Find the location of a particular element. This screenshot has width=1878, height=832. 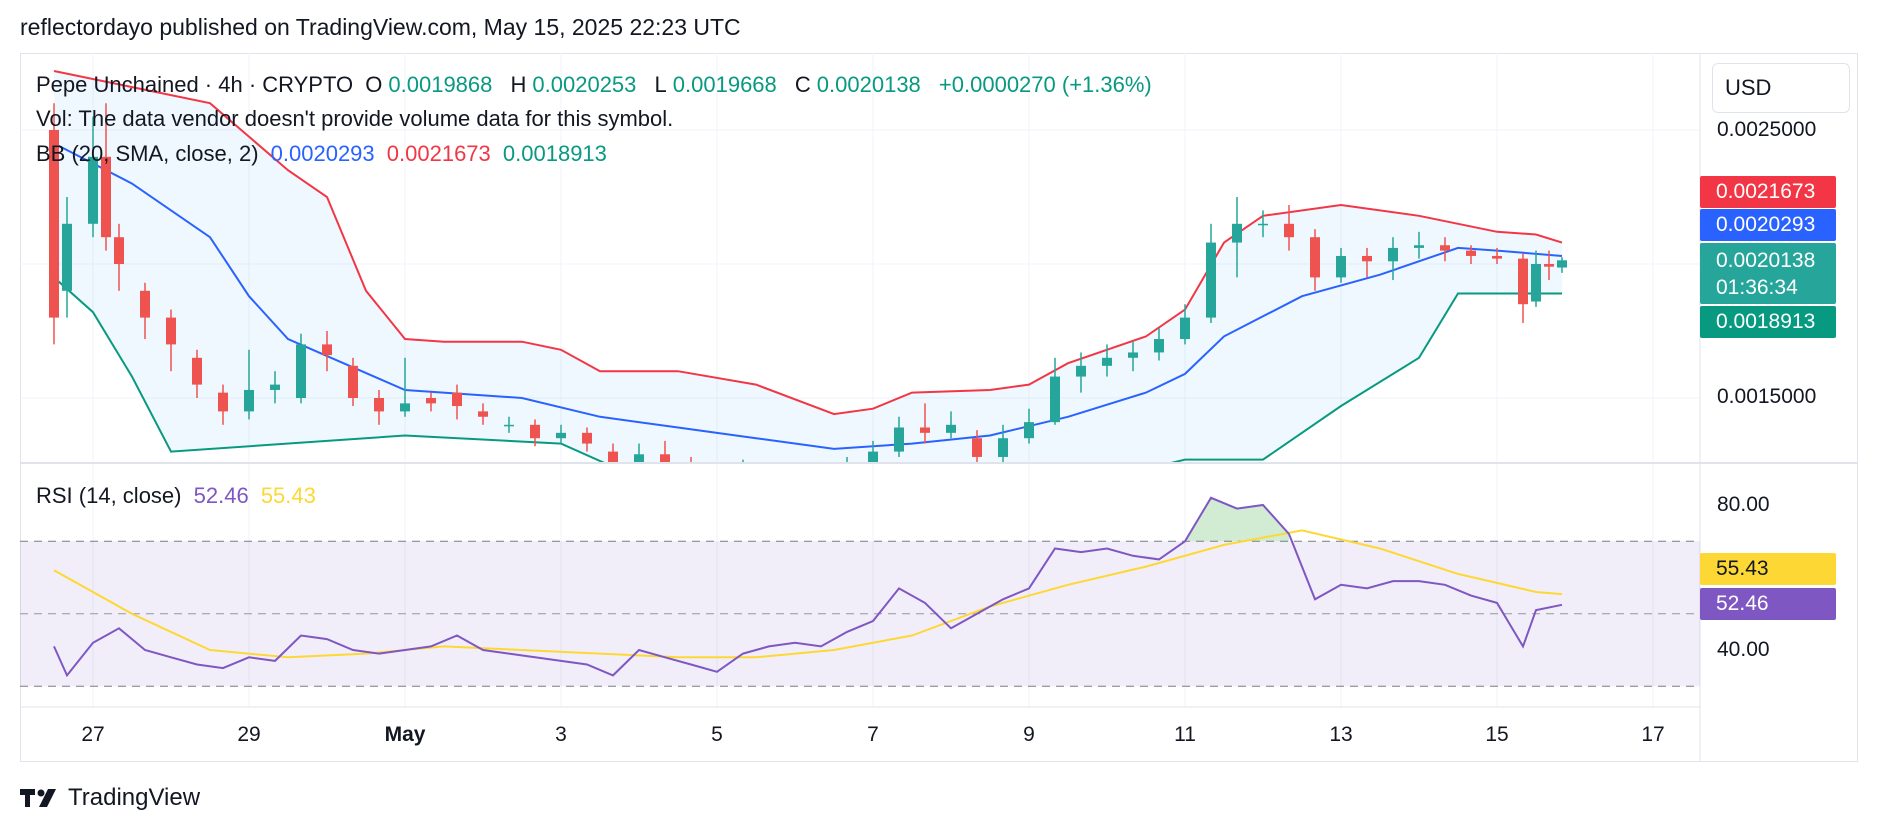

low-number: 0.0019668 is located at coordinates (724, 84).